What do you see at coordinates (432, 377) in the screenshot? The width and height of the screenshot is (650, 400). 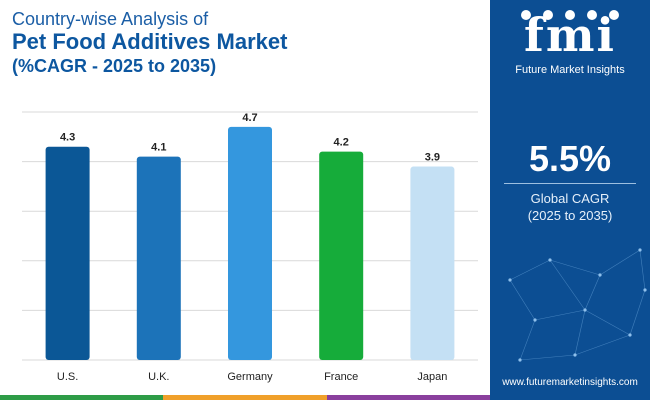 I see `x-tick-label: Japan` at bounding box center [432, 377].